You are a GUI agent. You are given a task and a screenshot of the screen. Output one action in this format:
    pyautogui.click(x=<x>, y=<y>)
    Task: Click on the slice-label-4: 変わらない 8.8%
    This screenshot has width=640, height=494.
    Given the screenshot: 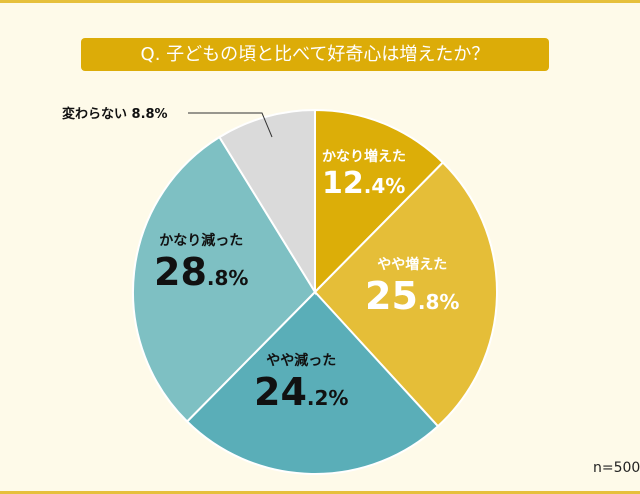 What is the action you would take?
    pyautogui.click(x=115, y=114)
    